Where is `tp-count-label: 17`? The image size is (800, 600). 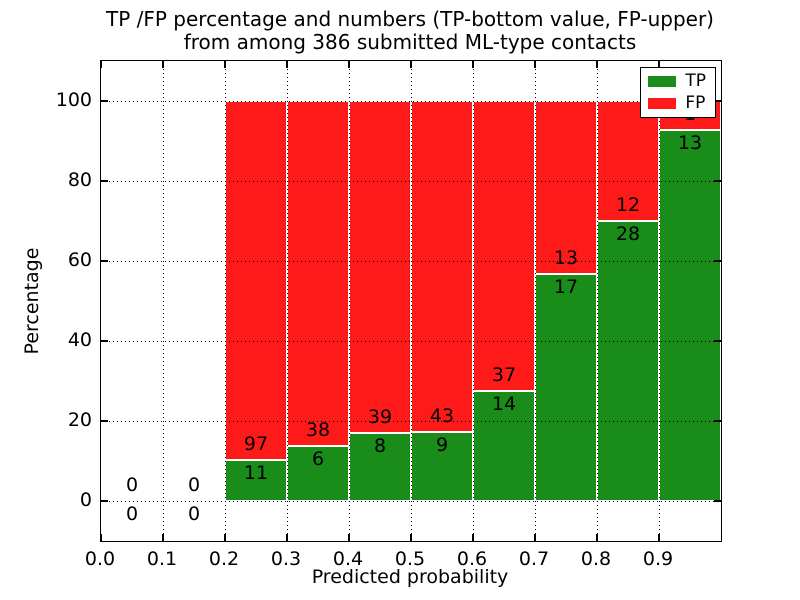
tp-count-label: 17 is located at coordinates (566, 287).